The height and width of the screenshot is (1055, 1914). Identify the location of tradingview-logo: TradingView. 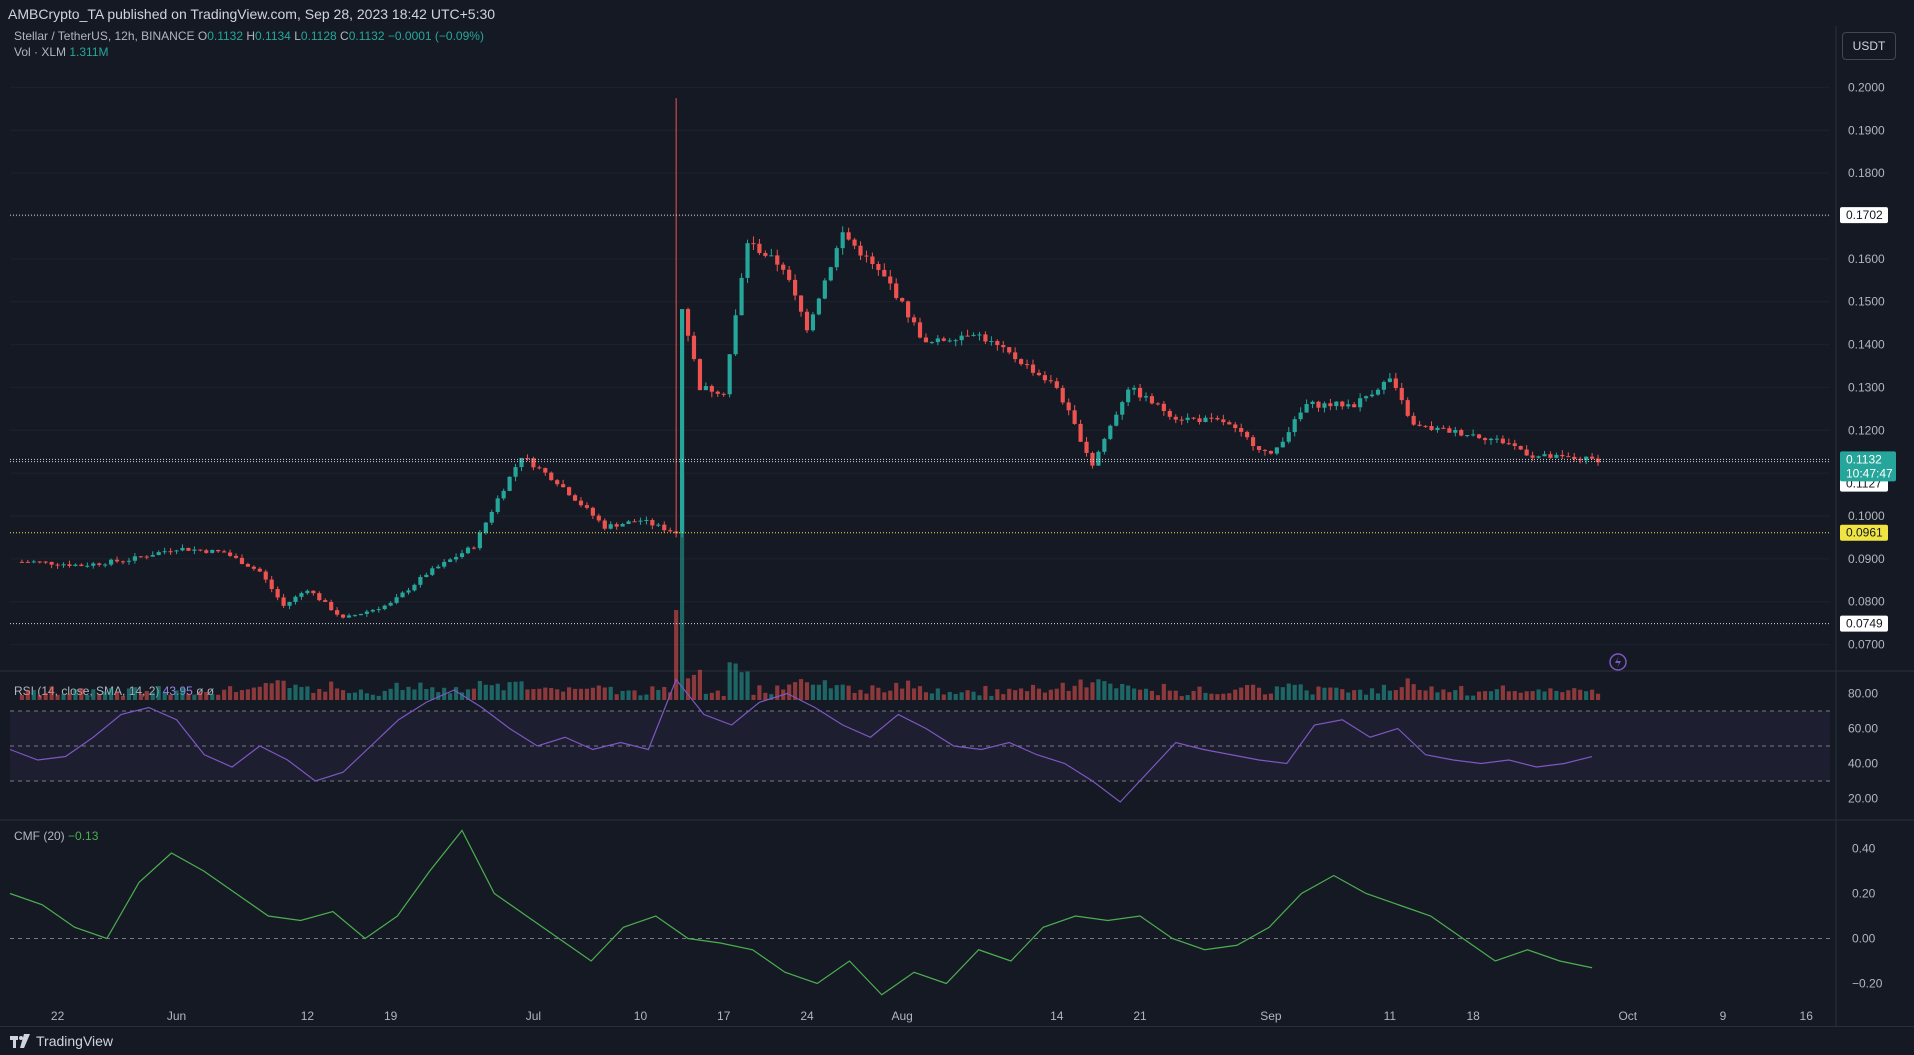
(61, 1041).